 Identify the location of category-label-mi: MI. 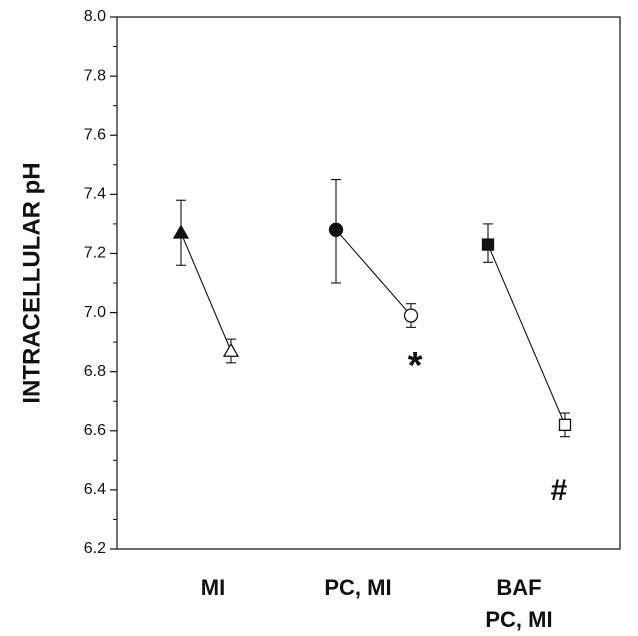
(213, 587).